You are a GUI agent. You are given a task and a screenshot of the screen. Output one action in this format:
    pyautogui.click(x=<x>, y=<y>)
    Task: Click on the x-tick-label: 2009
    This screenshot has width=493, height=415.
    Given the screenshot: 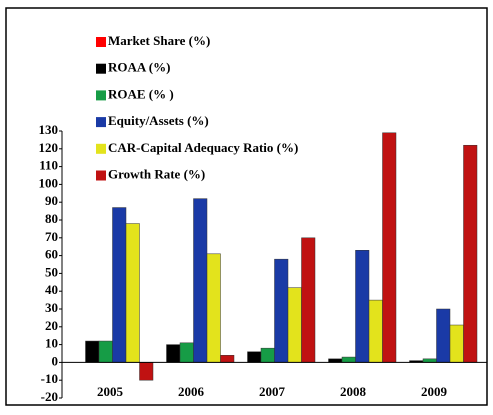 What is the action you would take?
    pyautogui.click(x=434, y=391)
    